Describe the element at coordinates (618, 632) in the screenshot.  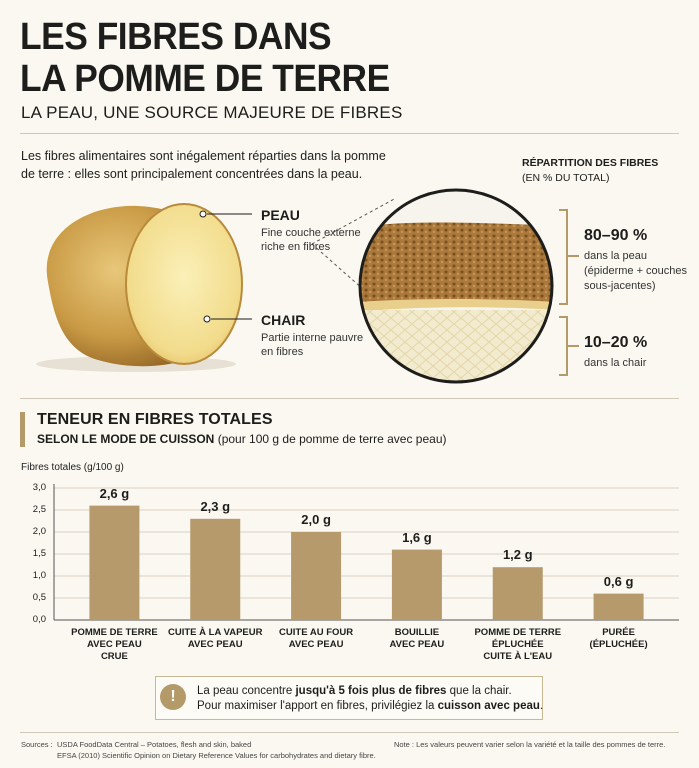
I see `category-label-line: PURÉE` at that location.